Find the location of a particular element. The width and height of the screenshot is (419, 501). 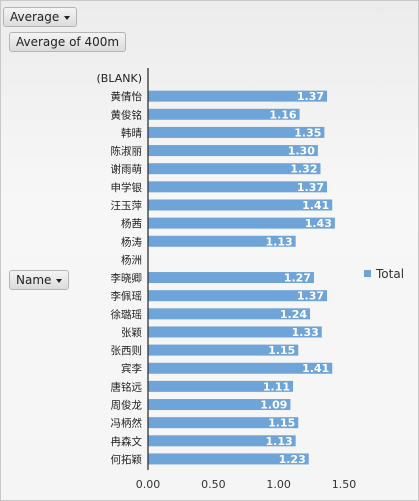

category-label: 宾李 is located at coordinates (131, 368).